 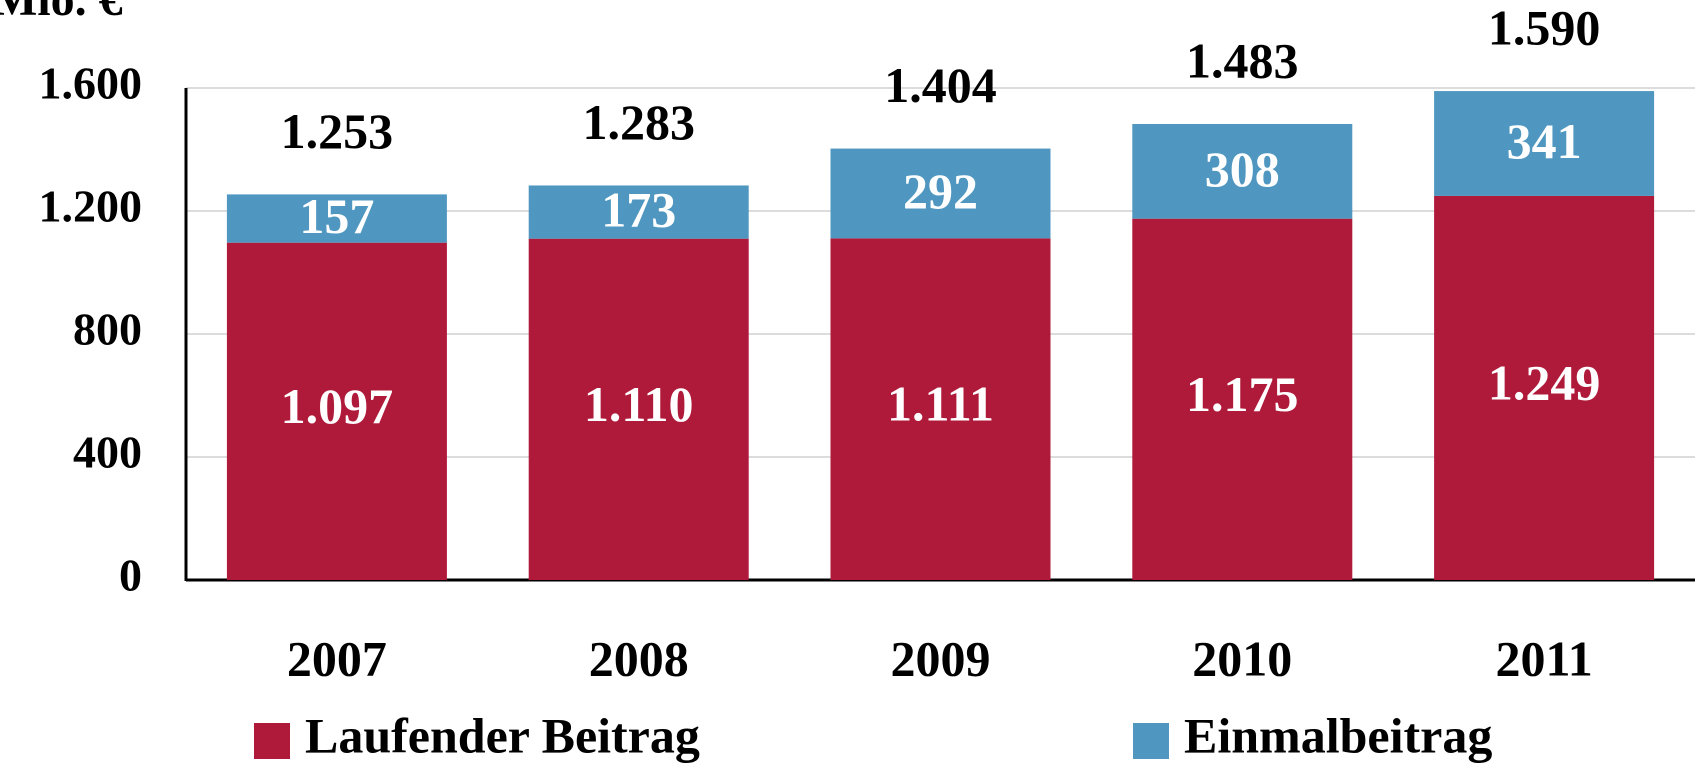 I want to click on legend-label: Einmalbeitrag, so click(x=1338, y=735).